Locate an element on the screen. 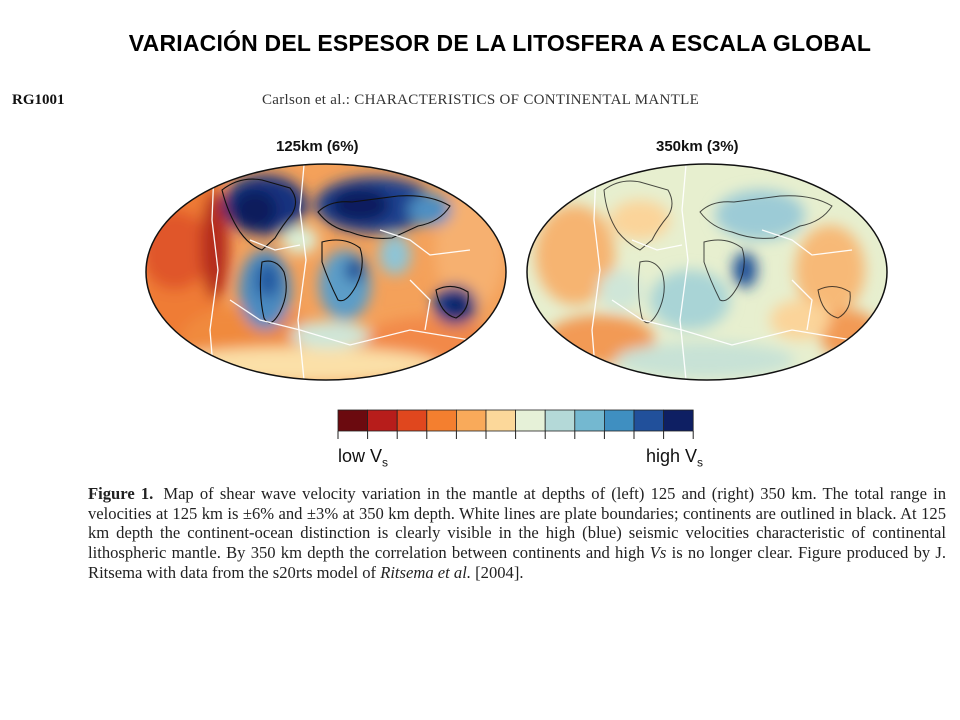 Image resolution: width=960 pixels, height=720 pixels. map-label-125km: 125km (6%) is located at coordinates (317, 146).